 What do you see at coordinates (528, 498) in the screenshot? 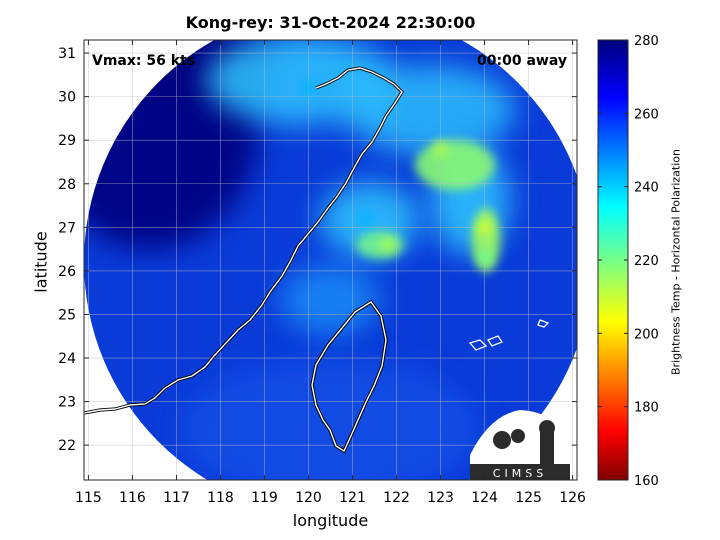
I see `x-tick-label: 125` at bounding box center [528, 498].